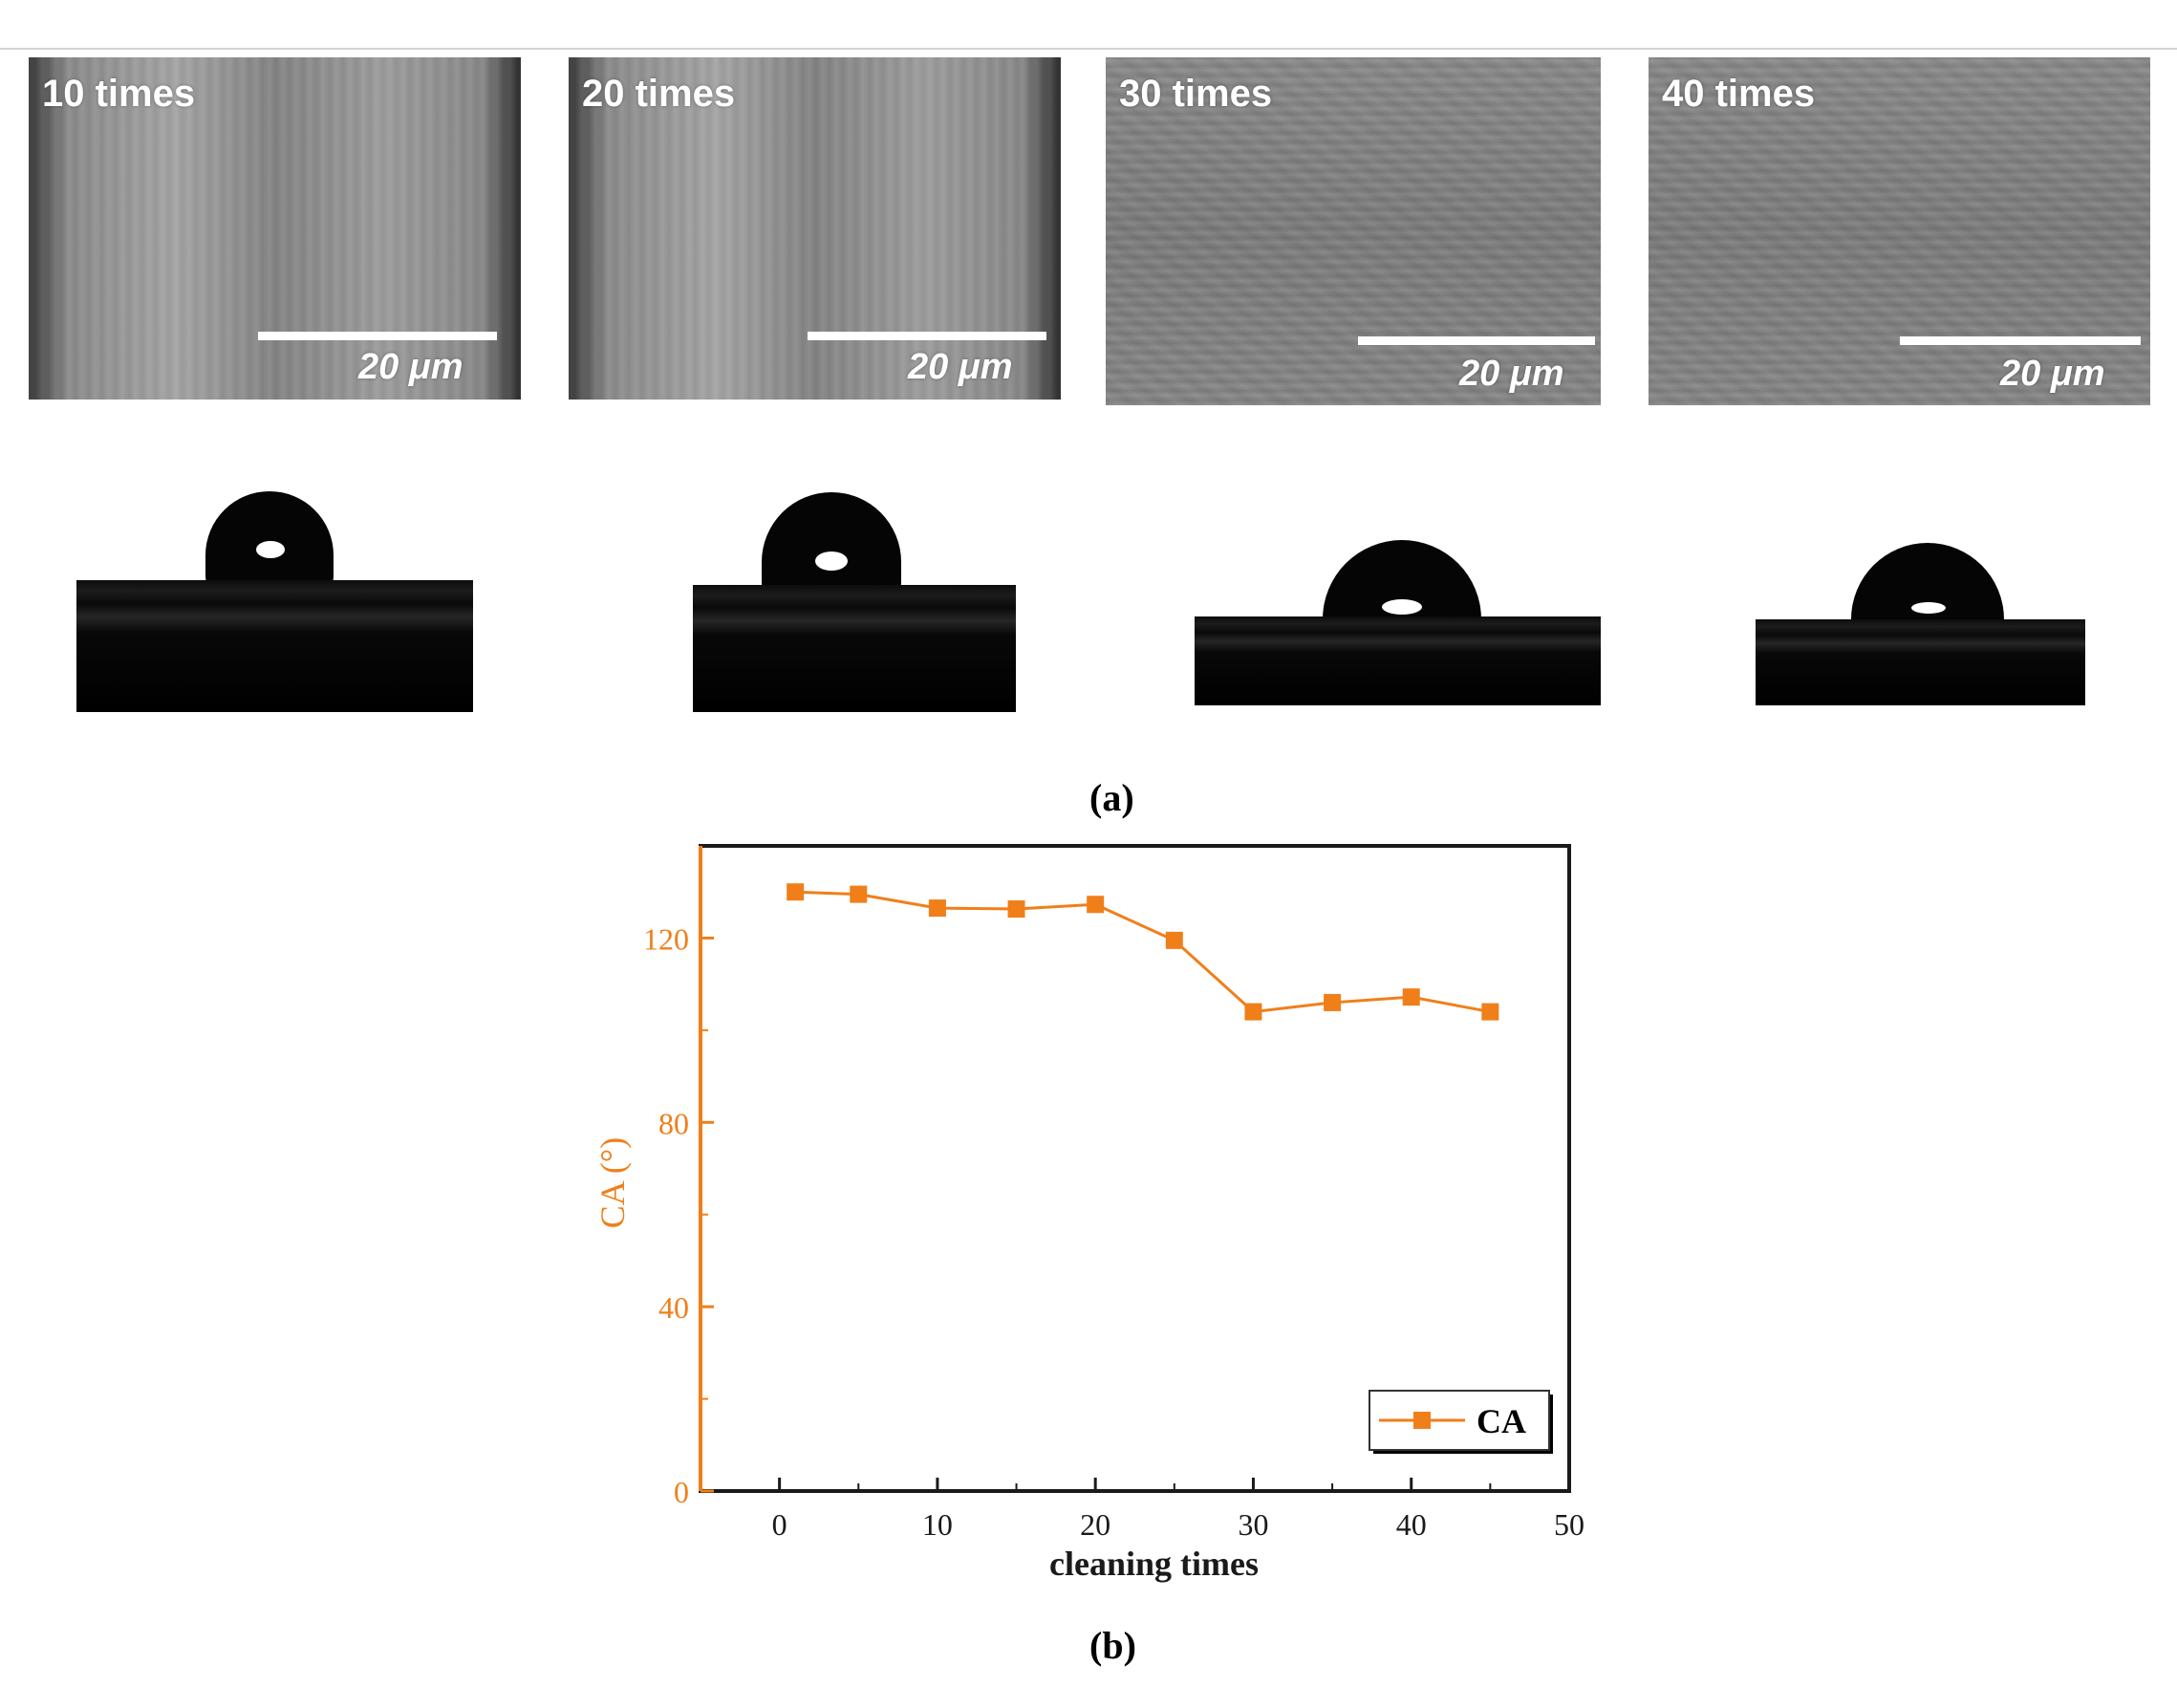 This screenshot has height=1708, width=2177. I want to click on y-tick-label: 80, so click(673, 1123).